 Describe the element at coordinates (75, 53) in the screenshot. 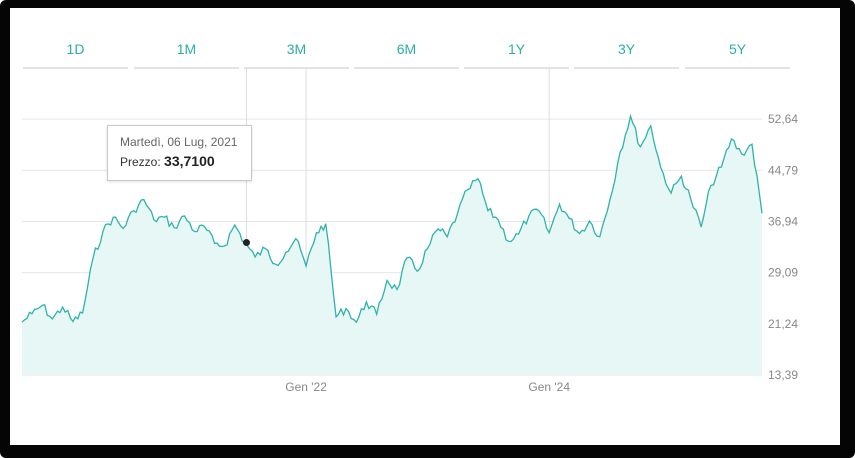

I see `tab-1d: 1D` at that location.